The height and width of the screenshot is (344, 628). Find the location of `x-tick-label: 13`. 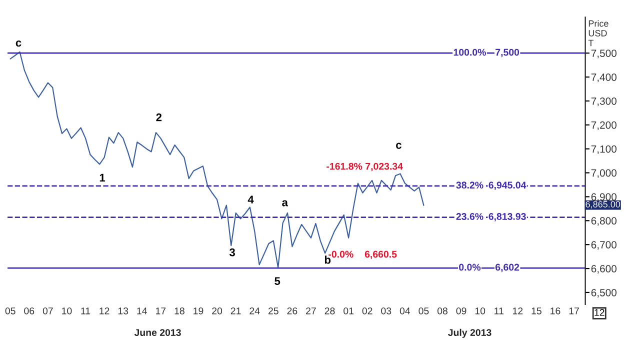

x-tick-label: 13 is located at coordinates (123, 310).